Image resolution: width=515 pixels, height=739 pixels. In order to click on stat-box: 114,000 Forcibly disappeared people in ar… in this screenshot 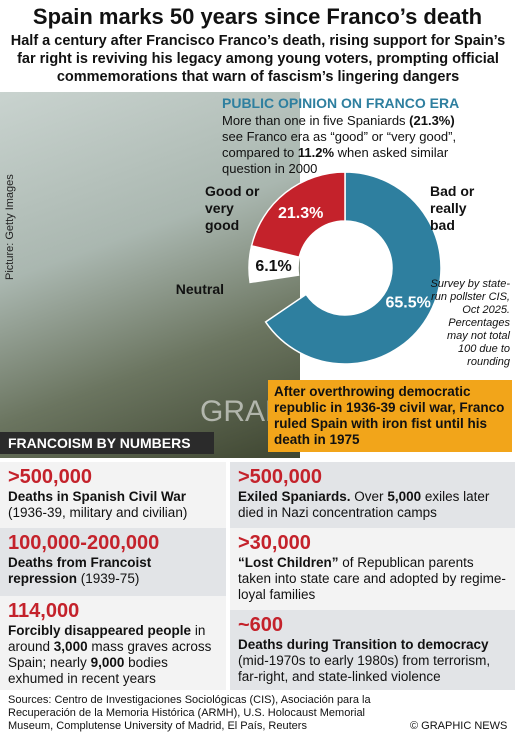, I will do `click(113, 643)`.